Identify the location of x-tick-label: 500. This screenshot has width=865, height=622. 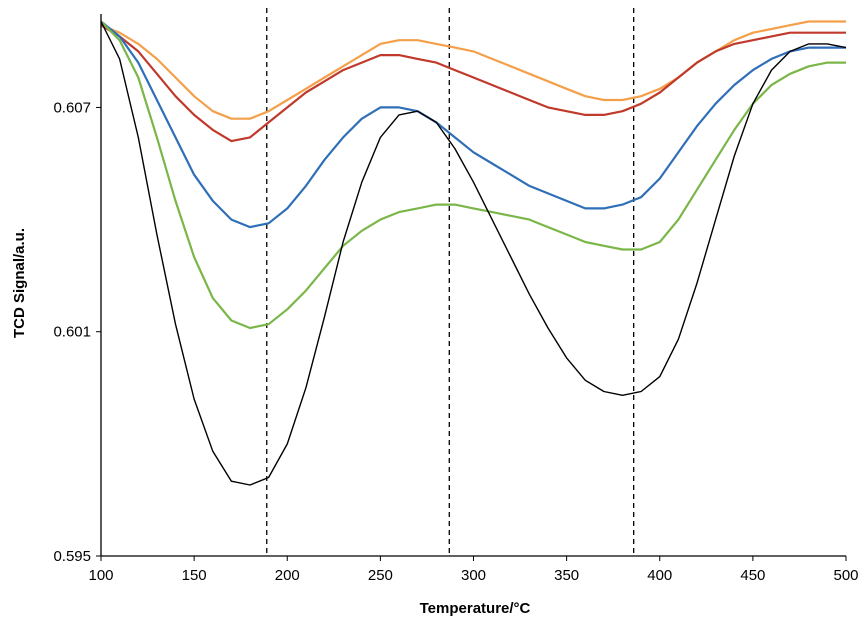
(845, 575).